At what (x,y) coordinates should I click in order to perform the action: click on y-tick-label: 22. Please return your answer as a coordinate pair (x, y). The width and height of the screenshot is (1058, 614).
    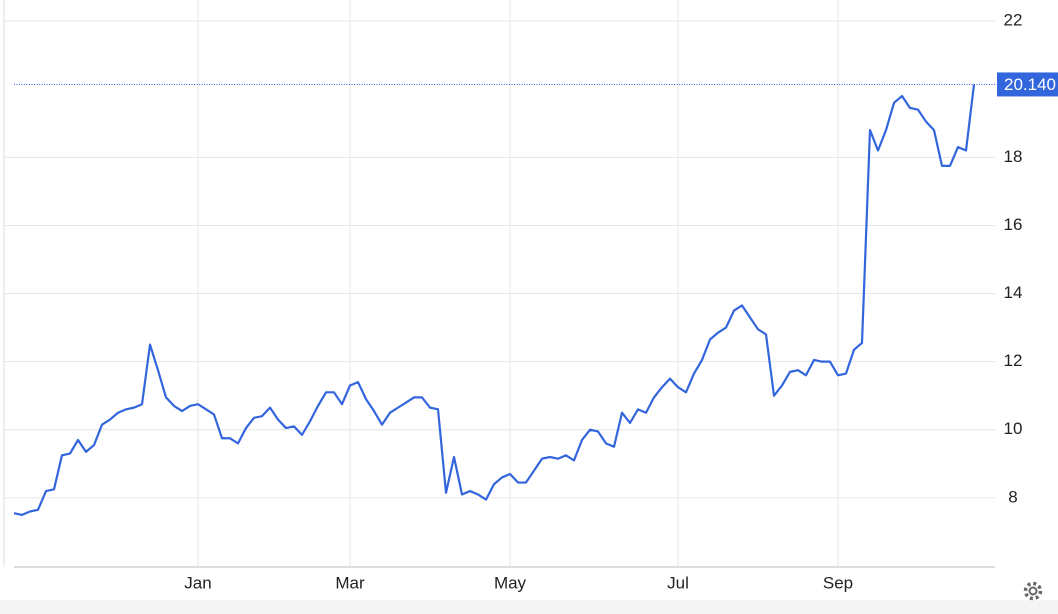
    Looking at the image, I should click on (1013, 20).